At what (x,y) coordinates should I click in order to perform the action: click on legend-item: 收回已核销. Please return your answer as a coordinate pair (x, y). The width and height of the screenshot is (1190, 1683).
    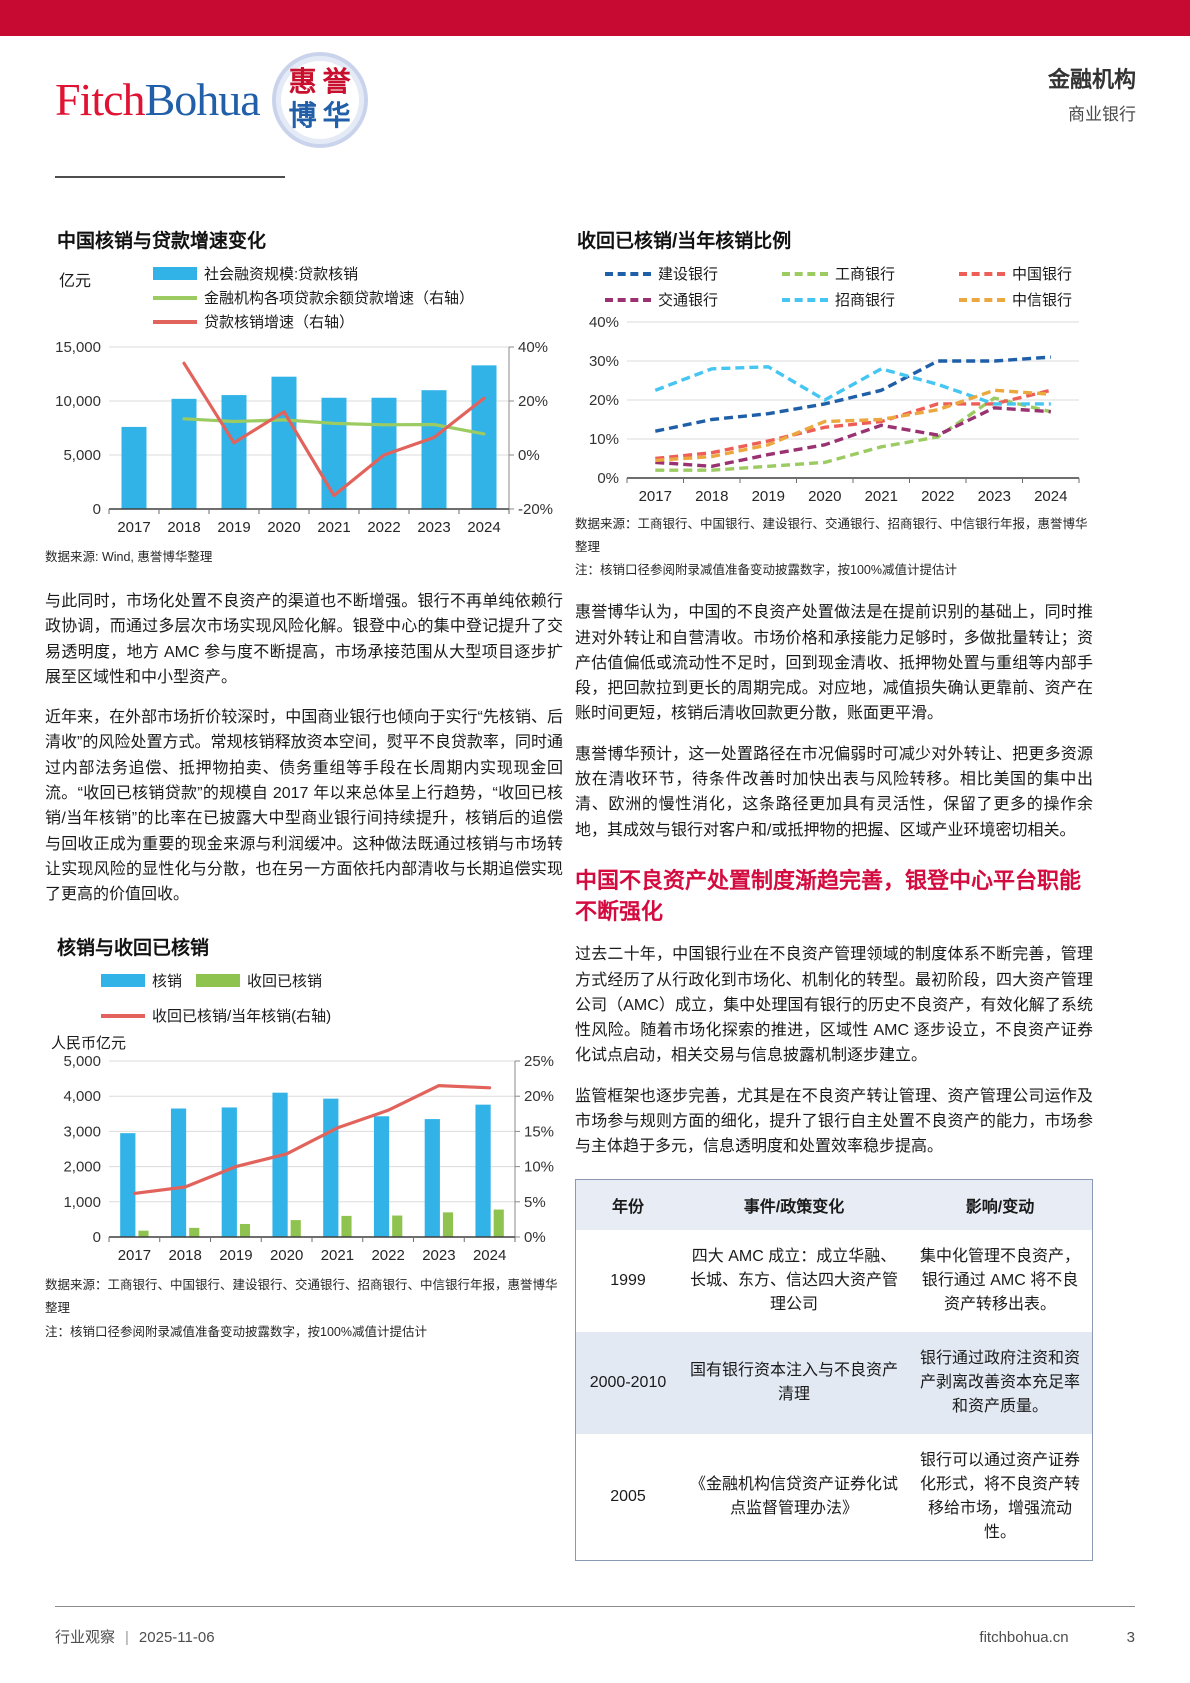
    Looking at the image, I should click on (259, 980).